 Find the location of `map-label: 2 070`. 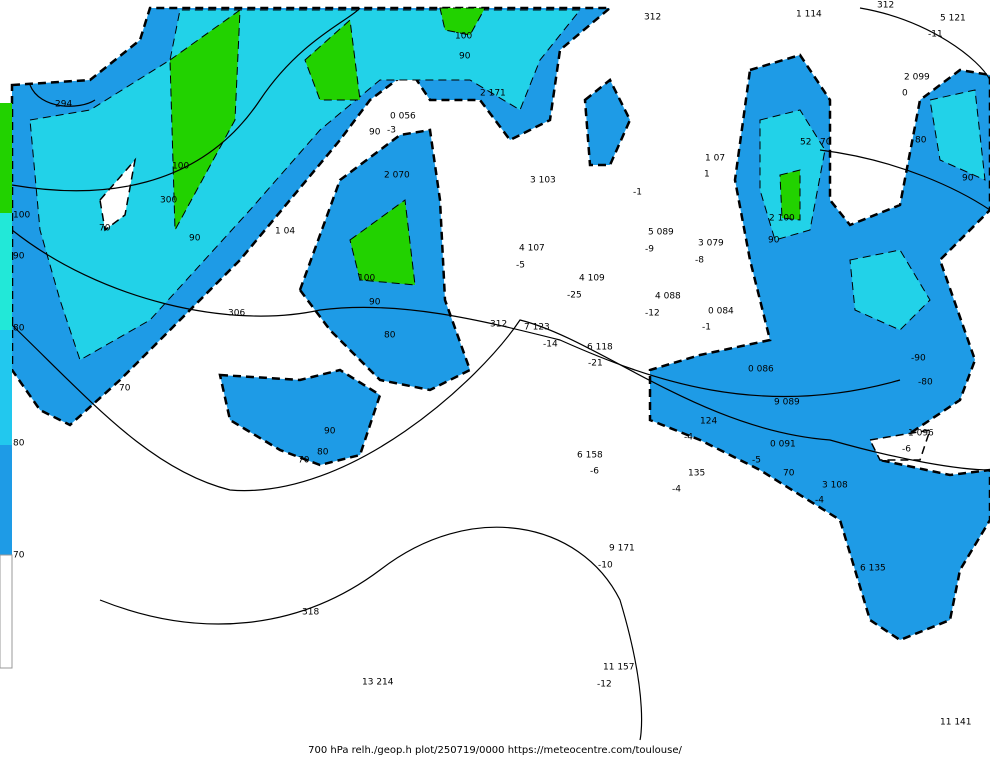

map-label: 2 070 is located at coordinates (397, 176).